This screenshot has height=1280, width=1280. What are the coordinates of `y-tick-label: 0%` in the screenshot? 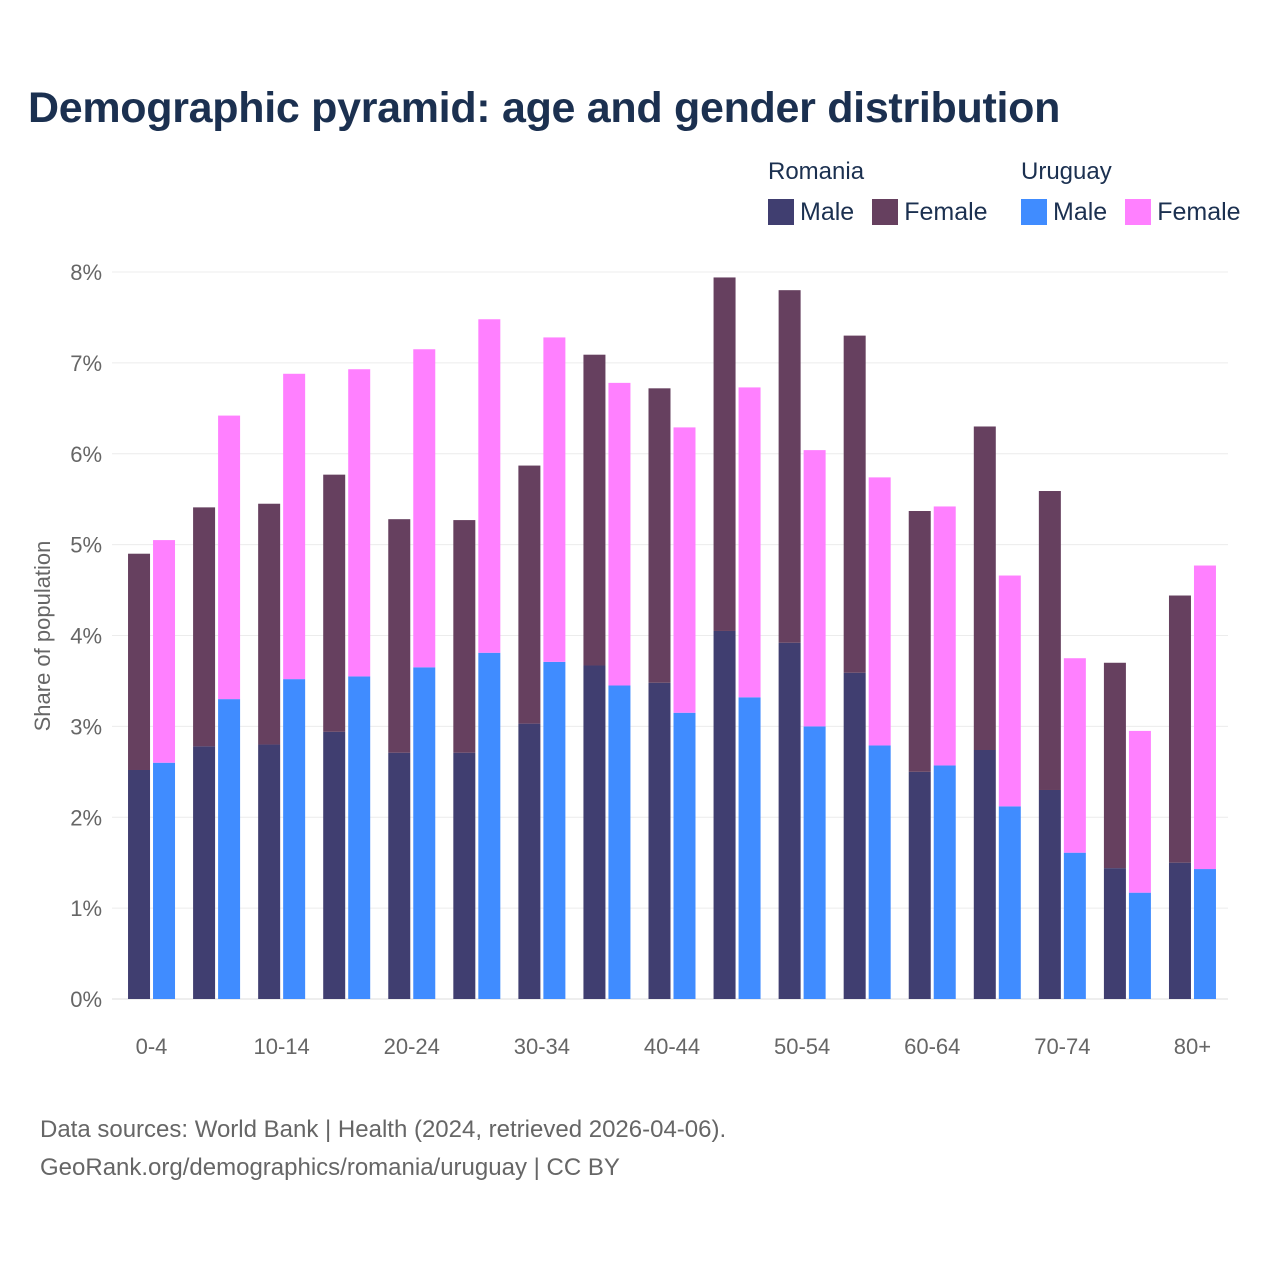 It's located at (86, 999).